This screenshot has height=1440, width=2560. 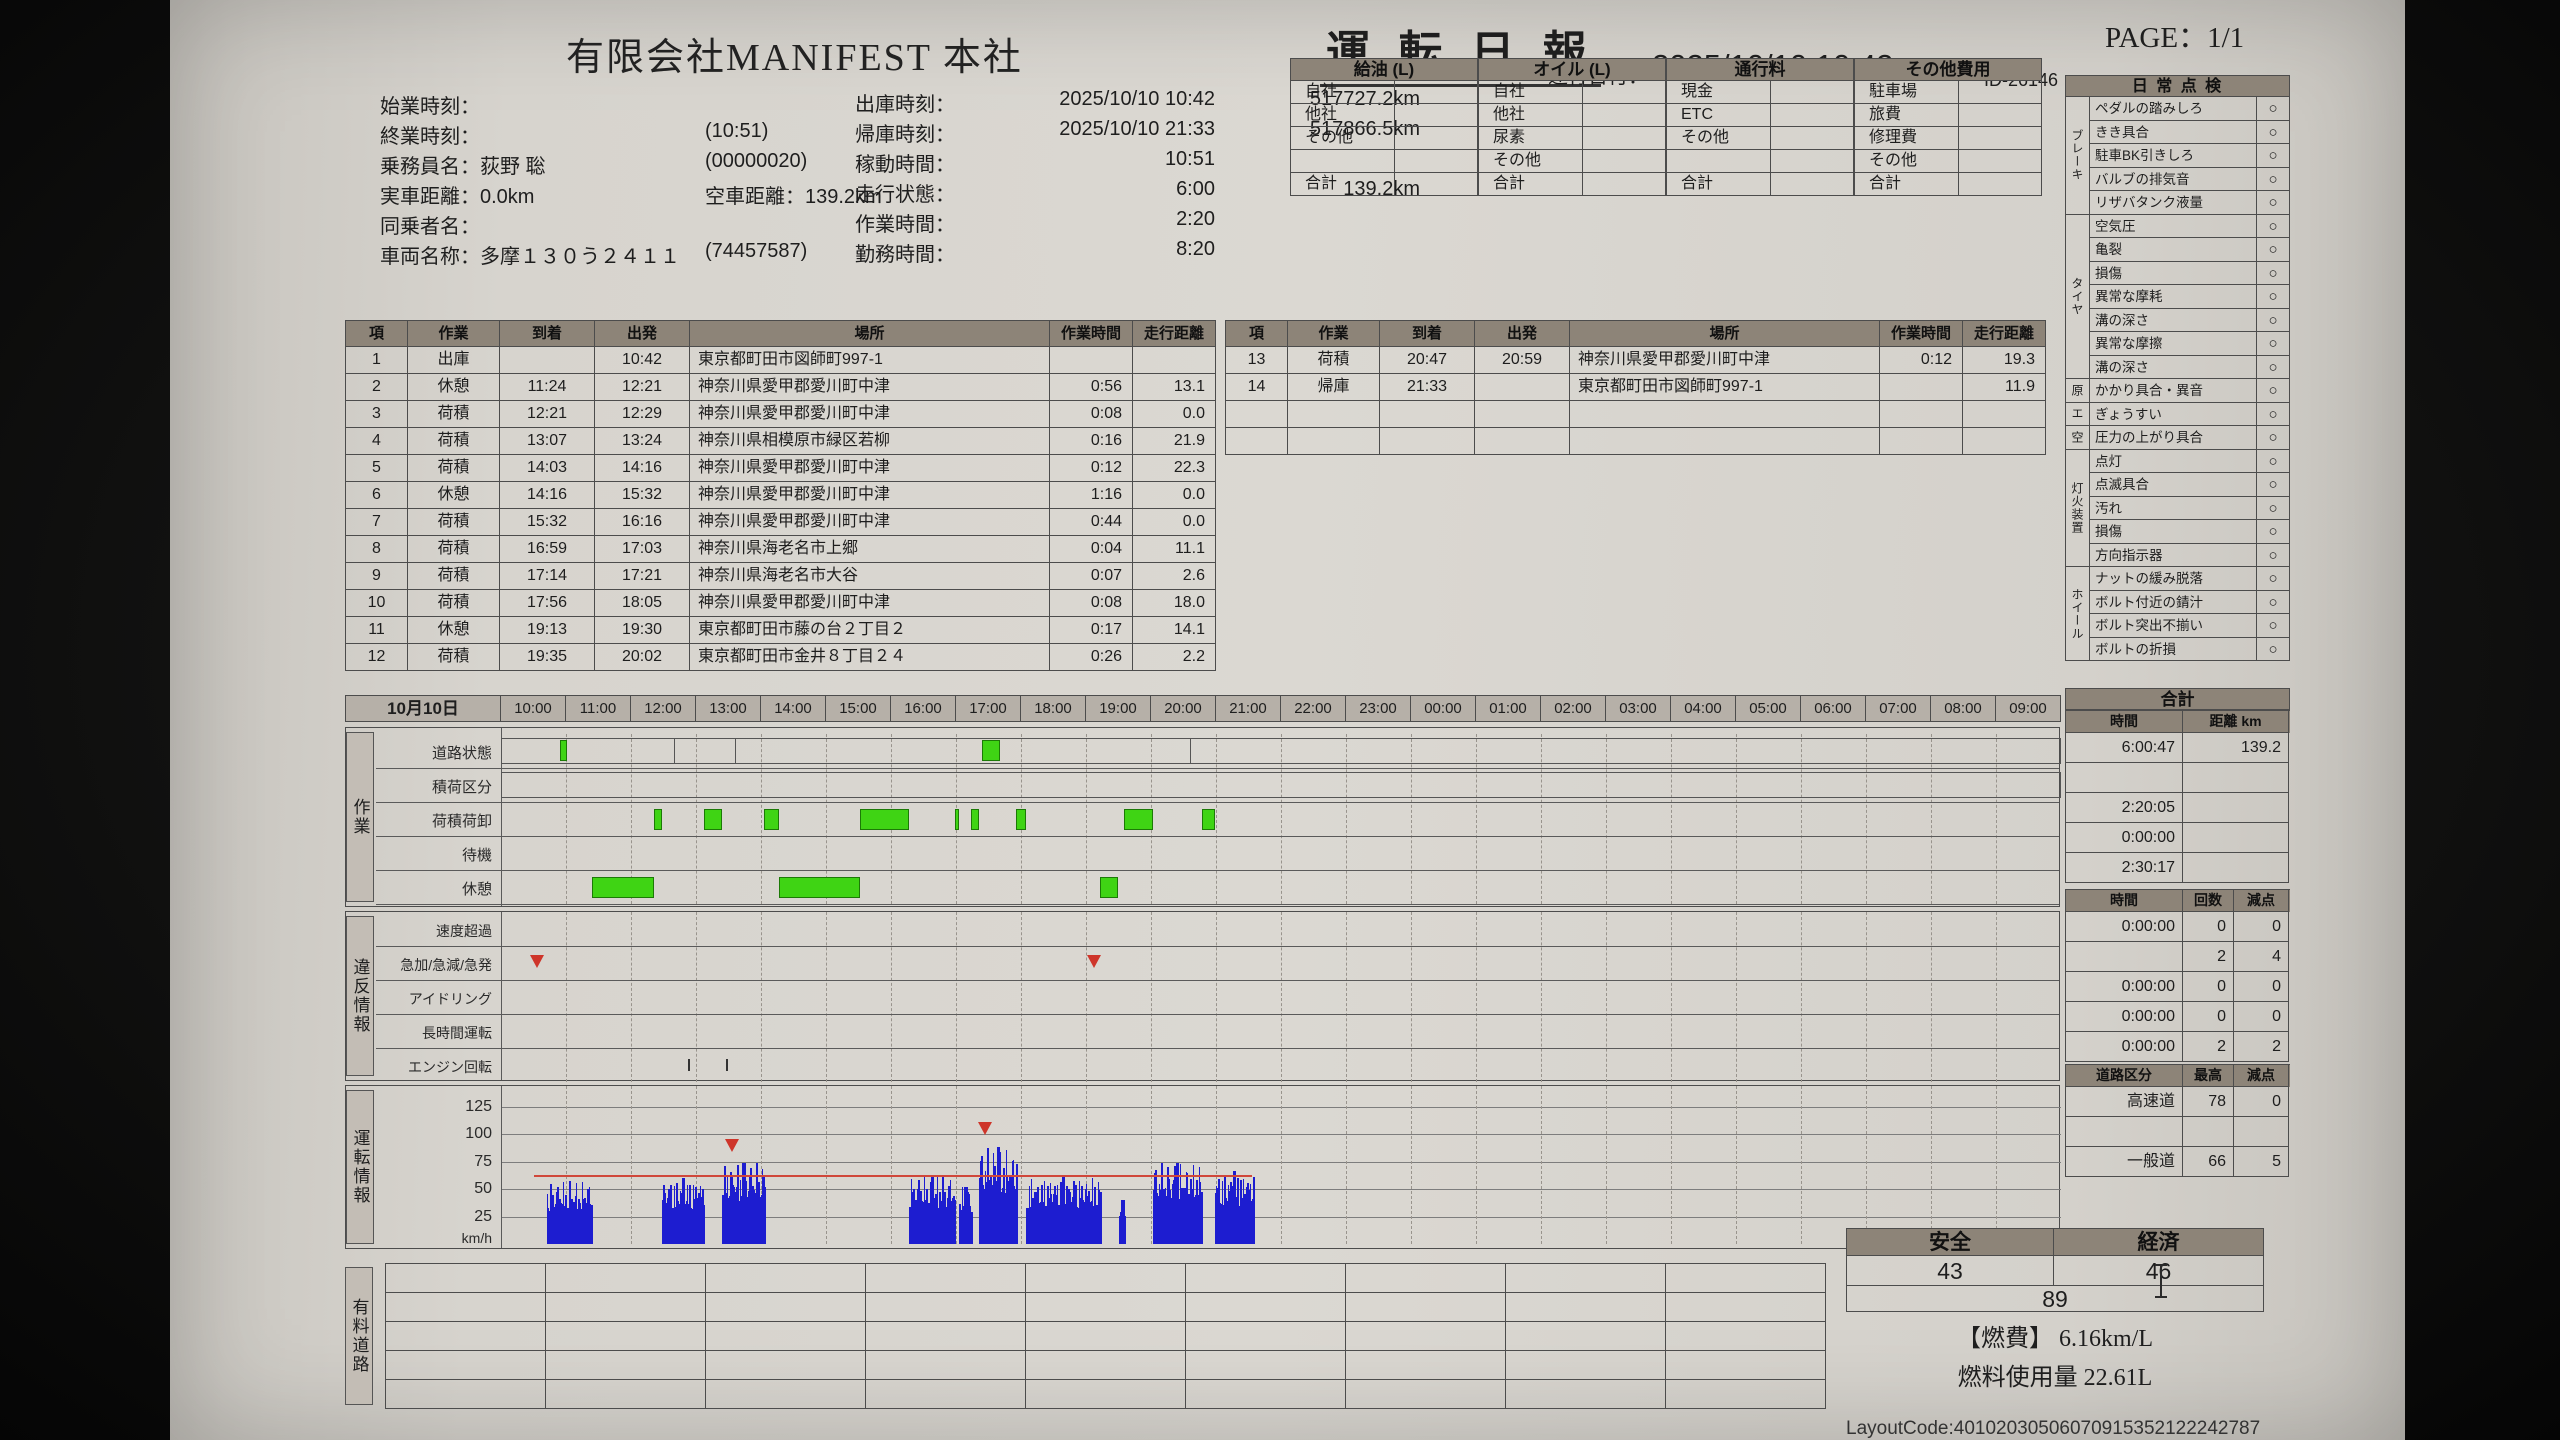 I want to click on expense-row-label: 合計, so click(x=1907, y=184).